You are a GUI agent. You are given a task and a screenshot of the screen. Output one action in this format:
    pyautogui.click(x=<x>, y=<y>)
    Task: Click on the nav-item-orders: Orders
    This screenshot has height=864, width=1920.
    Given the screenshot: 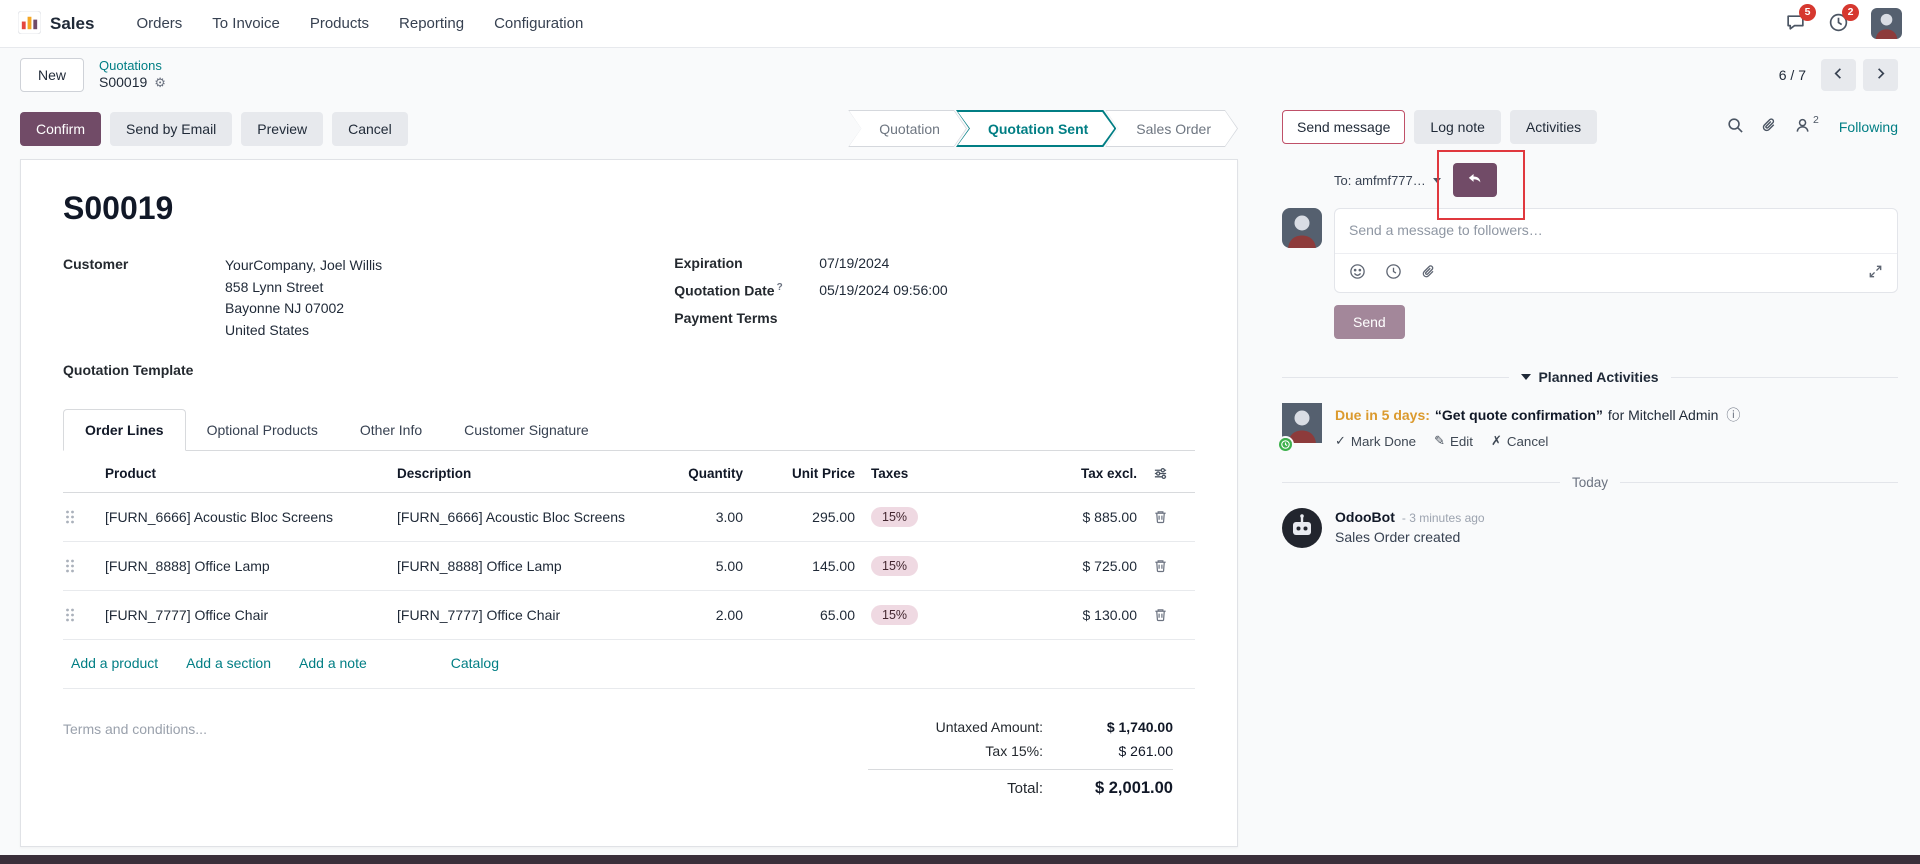 What is the action you would take?
    pyautogui.click(x=159, y=23)
    